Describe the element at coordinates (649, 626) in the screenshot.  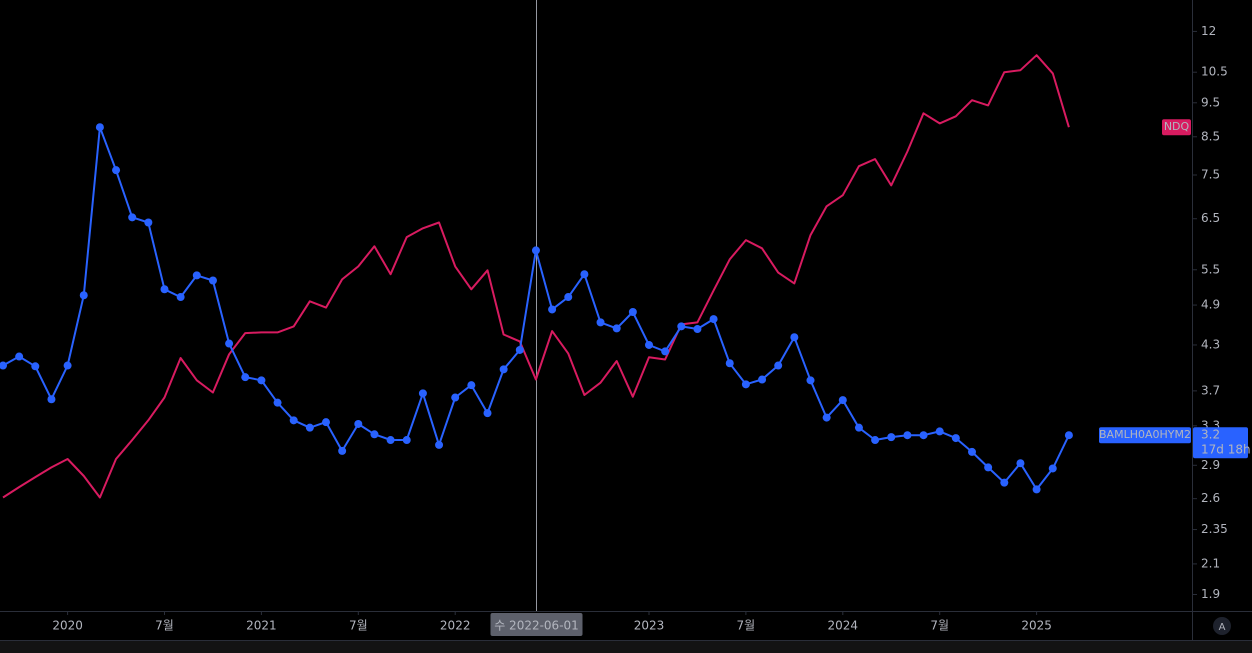
I see `x-tick-label: 2023` at that location.